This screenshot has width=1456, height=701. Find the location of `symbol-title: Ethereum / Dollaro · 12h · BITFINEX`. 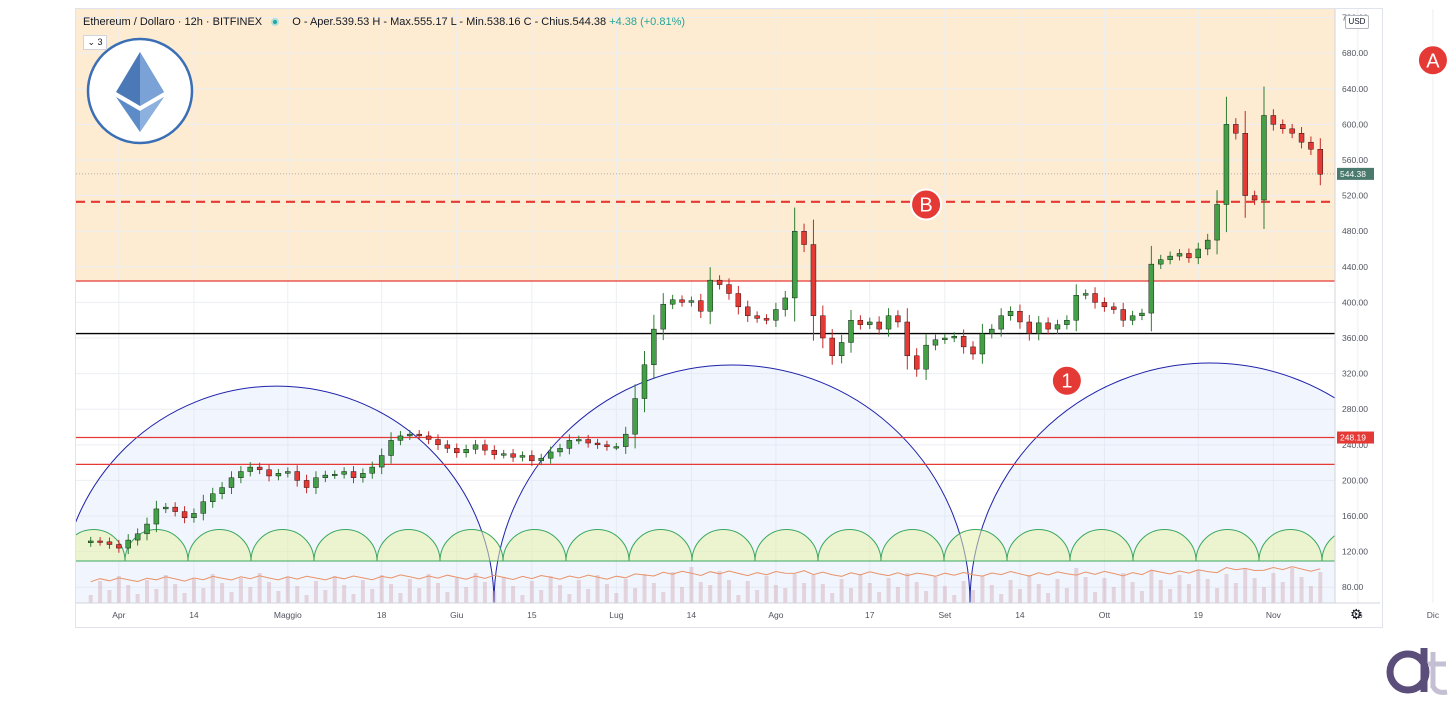

symbol-title: Ethereum / Dollaro · 12h · BITFINEX is located at coordinates (173, 22).